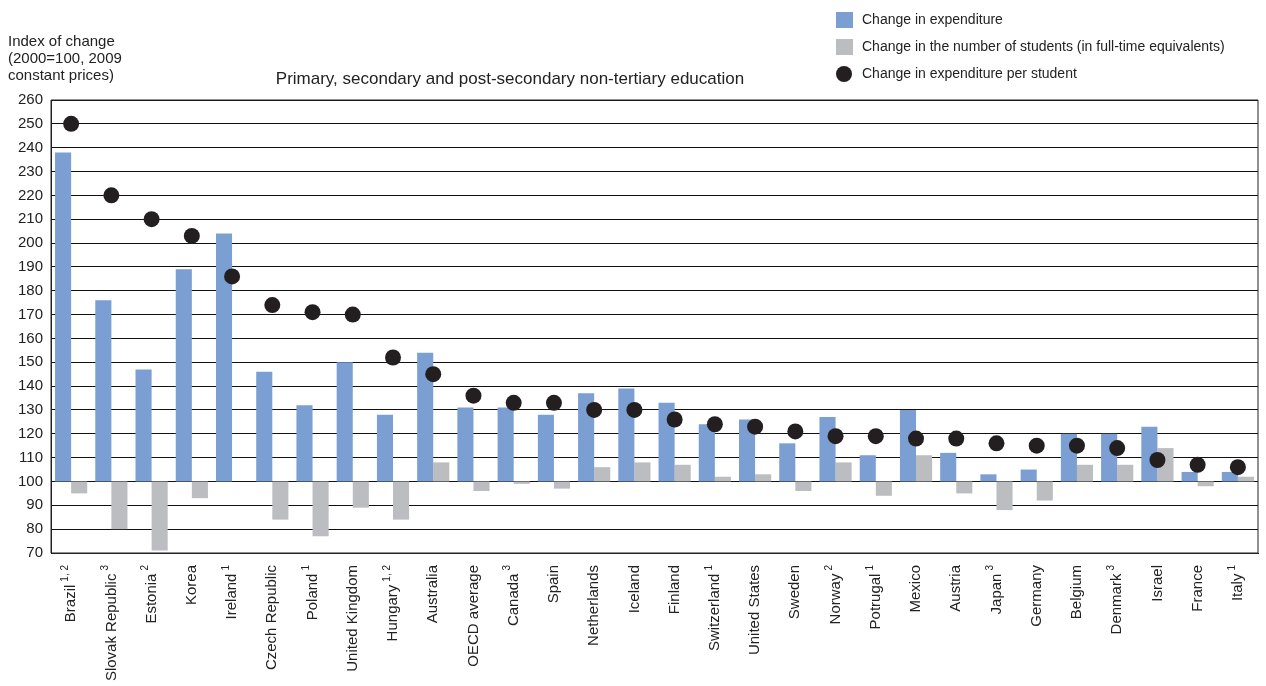 The image size is (1266, 686). I want to click on x-tick-label: Brazil1, 2, so click(68, 593).